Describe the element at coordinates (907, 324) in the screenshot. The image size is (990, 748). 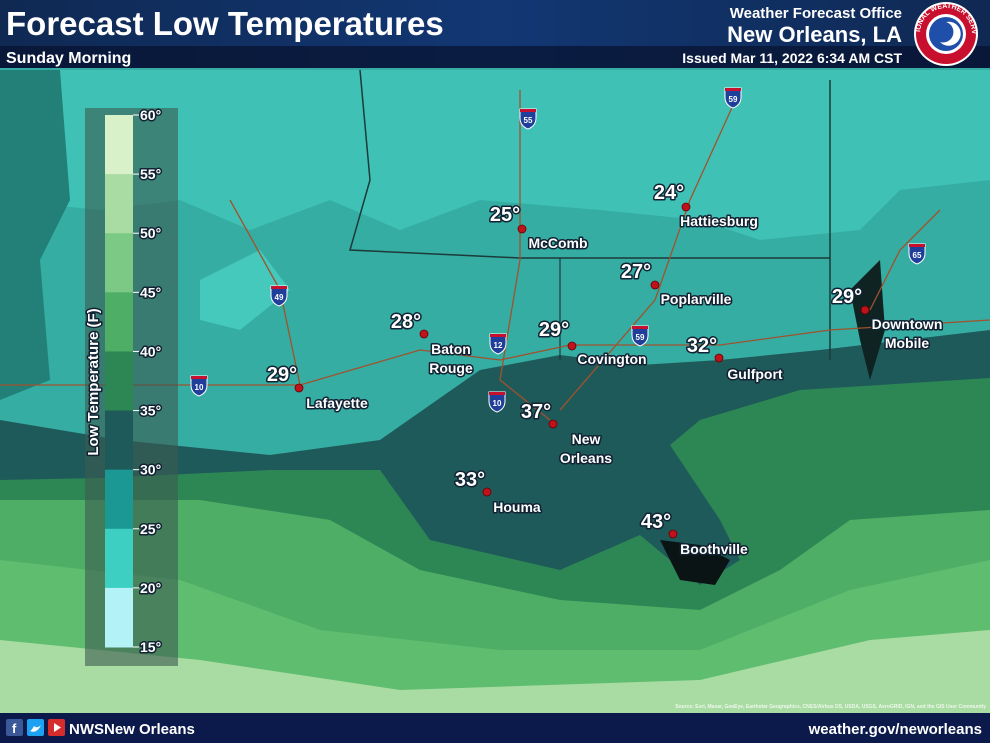
I see `city-name: Downtown` at that location.